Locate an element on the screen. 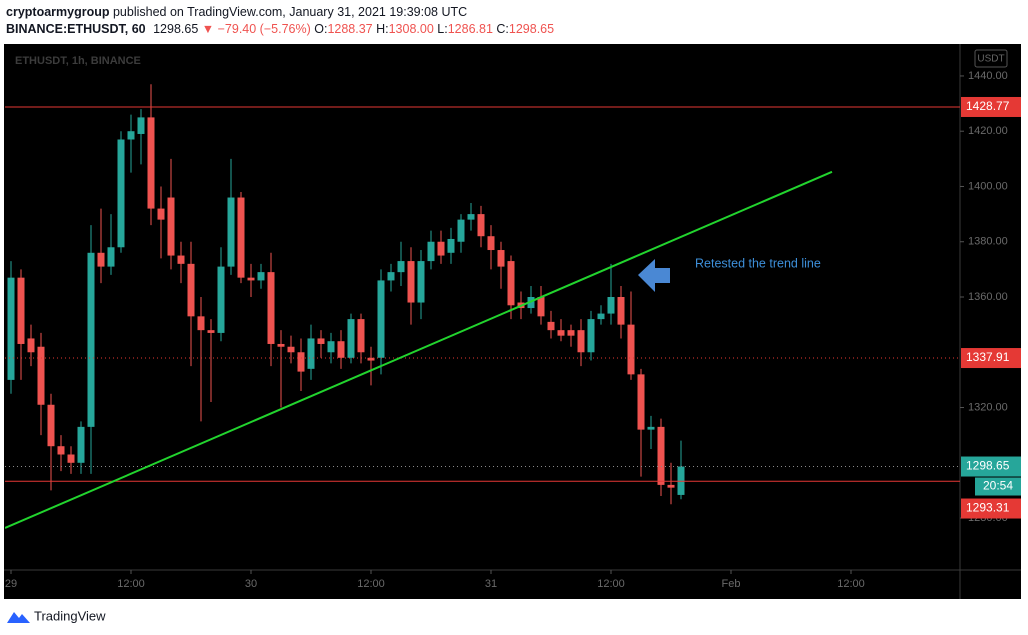 This screenshot has width=1028, height=635. brand: TradingView is located at coordinates (70, 615).